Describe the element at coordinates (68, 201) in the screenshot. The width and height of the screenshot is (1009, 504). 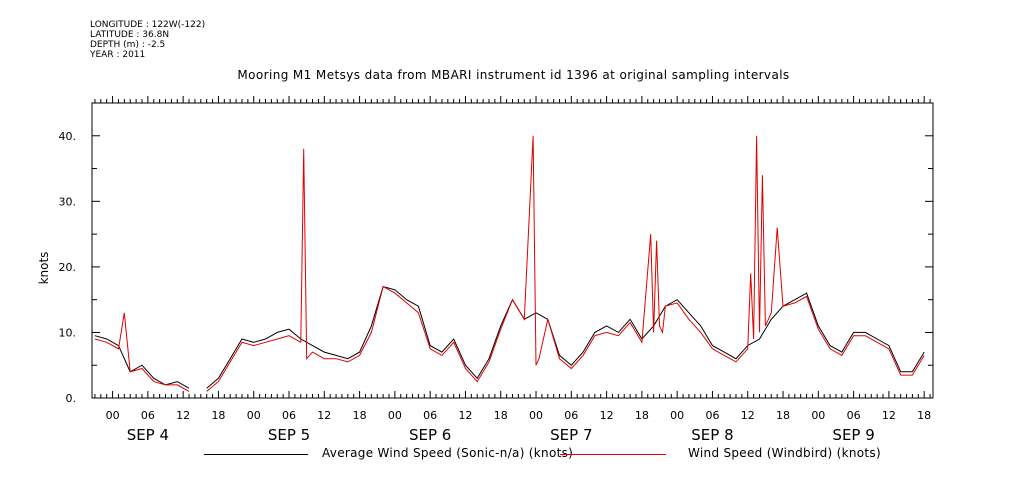
I see `y-tick-label: 30.` at that location.